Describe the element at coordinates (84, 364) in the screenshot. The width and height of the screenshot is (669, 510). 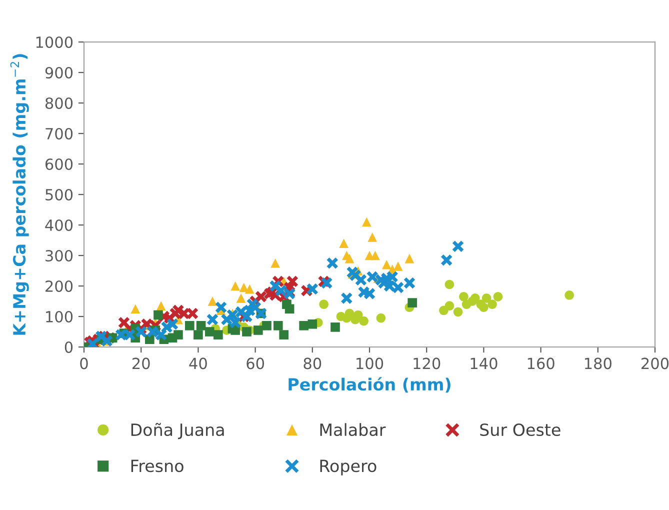
I see `x-tick-label: 0` at that location.